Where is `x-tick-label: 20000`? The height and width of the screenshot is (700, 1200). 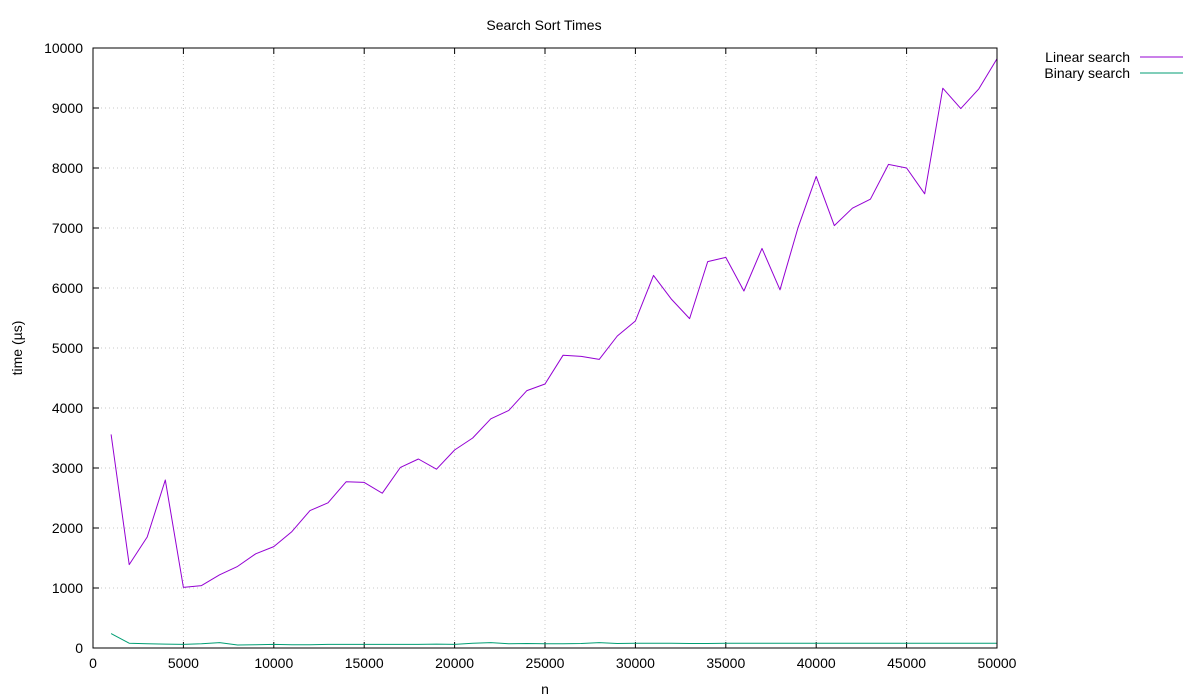 x-tick-label: 20000 is located at coordinates (454, 663).